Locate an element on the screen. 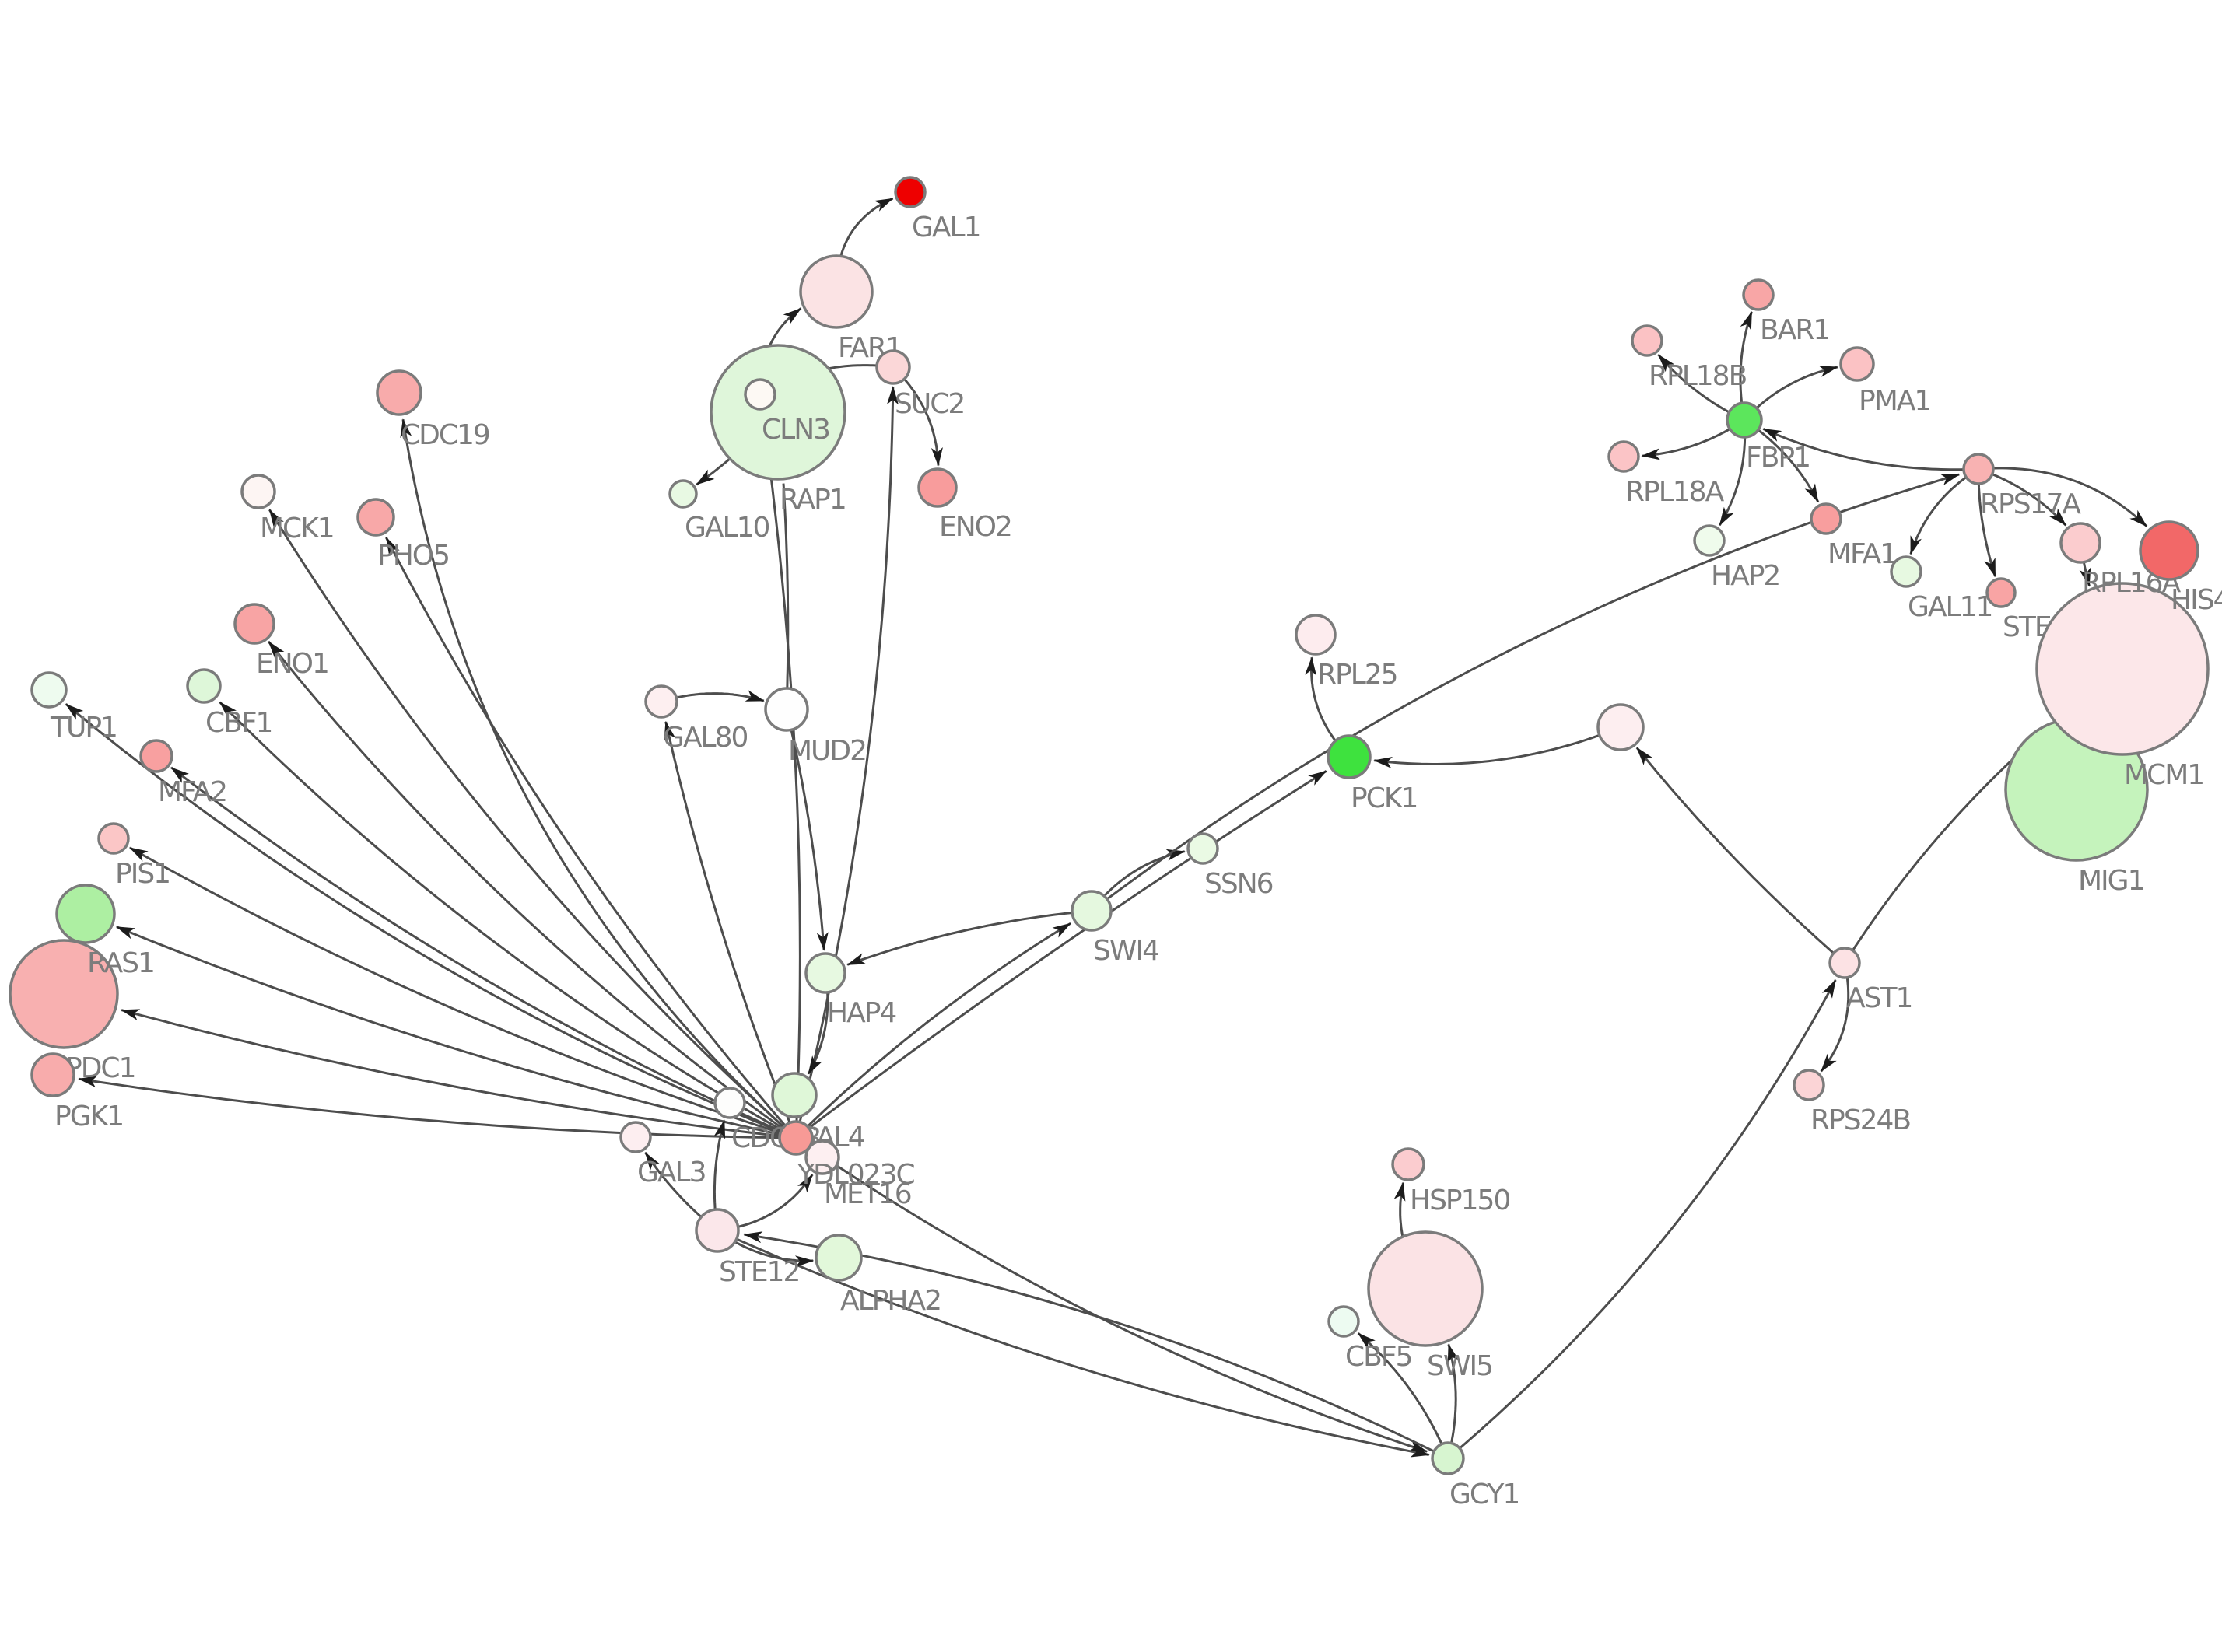  edge-YDL023C-PCK1 is located at coordinates (1061, 955).